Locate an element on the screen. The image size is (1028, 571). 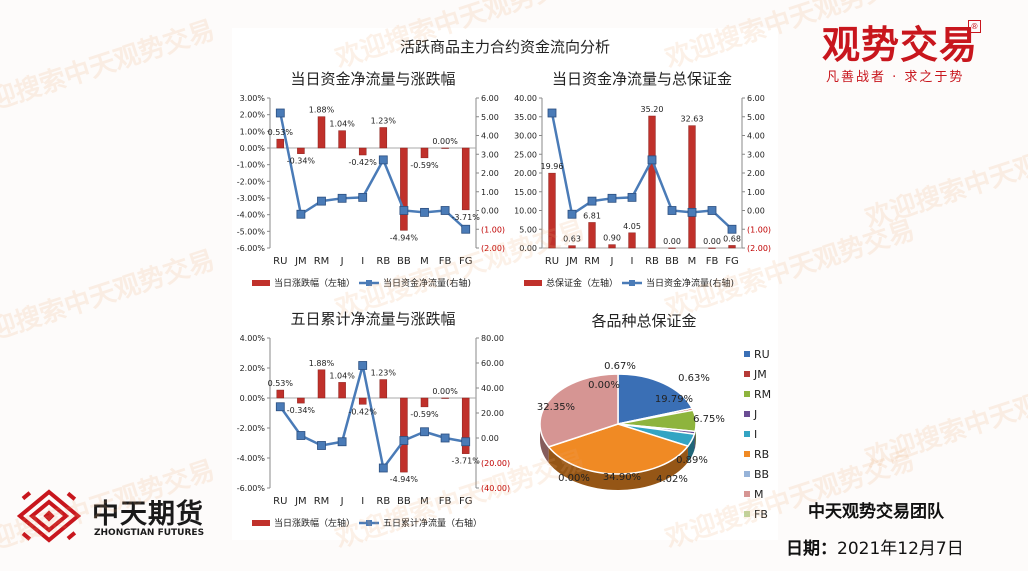
data-label: 19.96 is located at coordinates (552, 166).